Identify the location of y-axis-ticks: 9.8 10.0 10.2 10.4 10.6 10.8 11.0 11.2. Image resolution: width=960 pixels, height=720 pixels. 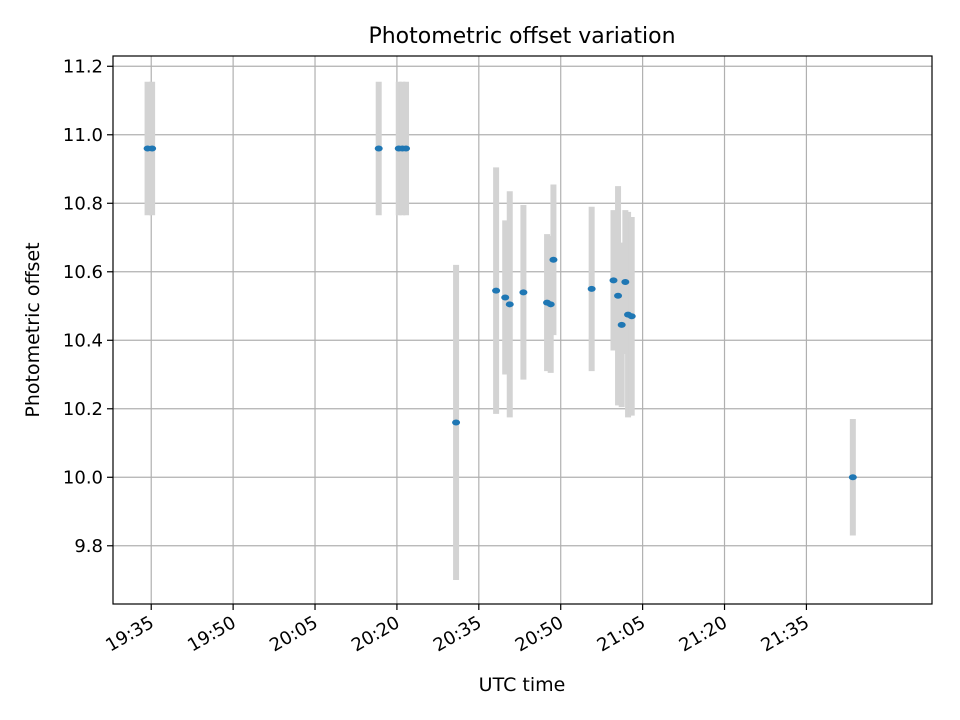
(88, 306).